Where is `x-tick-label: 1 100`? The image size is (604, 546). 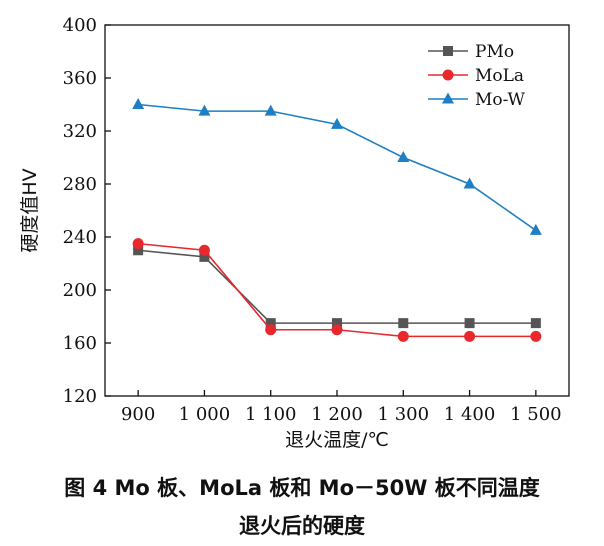 x-tick-label: 1 100 is located at coordinates (271, 414).